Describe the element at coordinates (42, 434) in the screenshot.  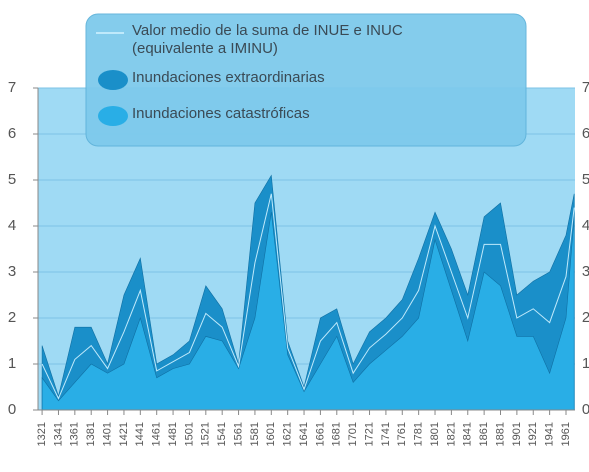
I see `x-tick-label: 1321` at that location.